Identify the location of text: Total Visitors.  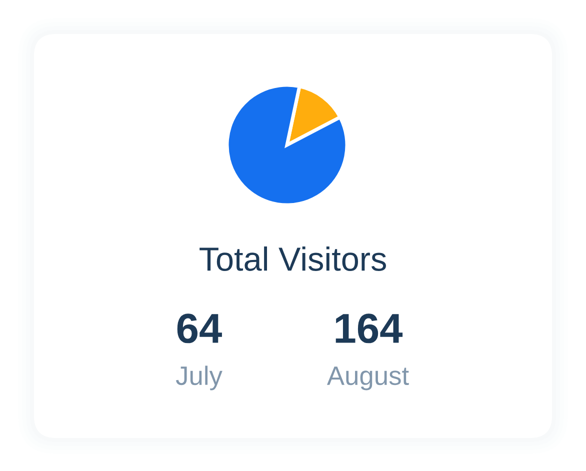
(293, 258).